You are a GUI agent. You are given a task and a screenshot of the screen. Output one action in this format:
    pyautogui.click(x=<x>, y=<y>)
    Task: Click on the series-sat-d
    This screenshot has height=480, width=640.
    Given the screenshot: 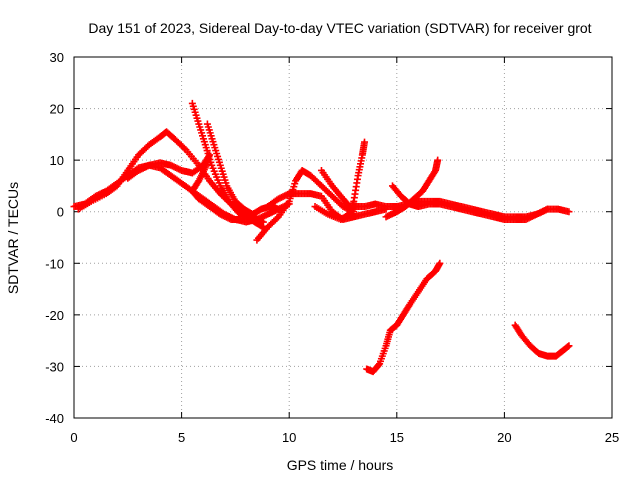 What is the action you would take?
    pyautogui.click(x=242, y=169)
    